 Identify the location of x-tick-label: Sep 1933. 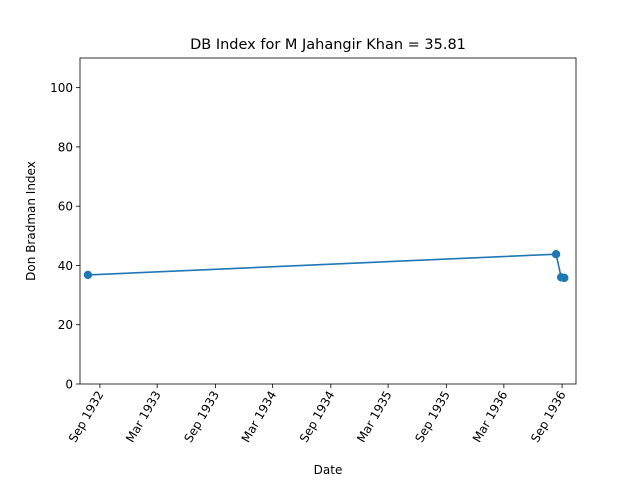
(201, 417).